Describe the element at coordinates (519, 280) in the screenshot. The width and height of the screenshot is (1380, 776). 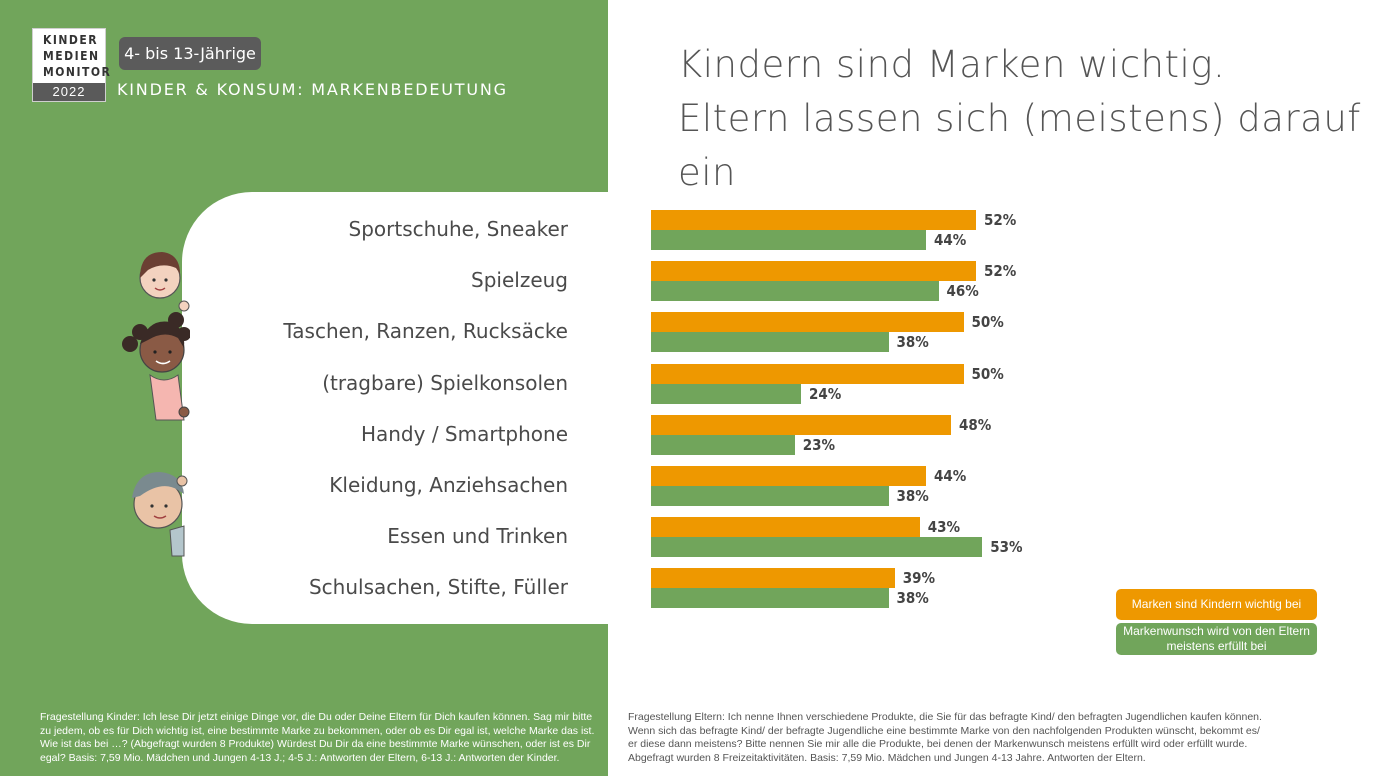
I see `category-label: Spielzeug` at that location.